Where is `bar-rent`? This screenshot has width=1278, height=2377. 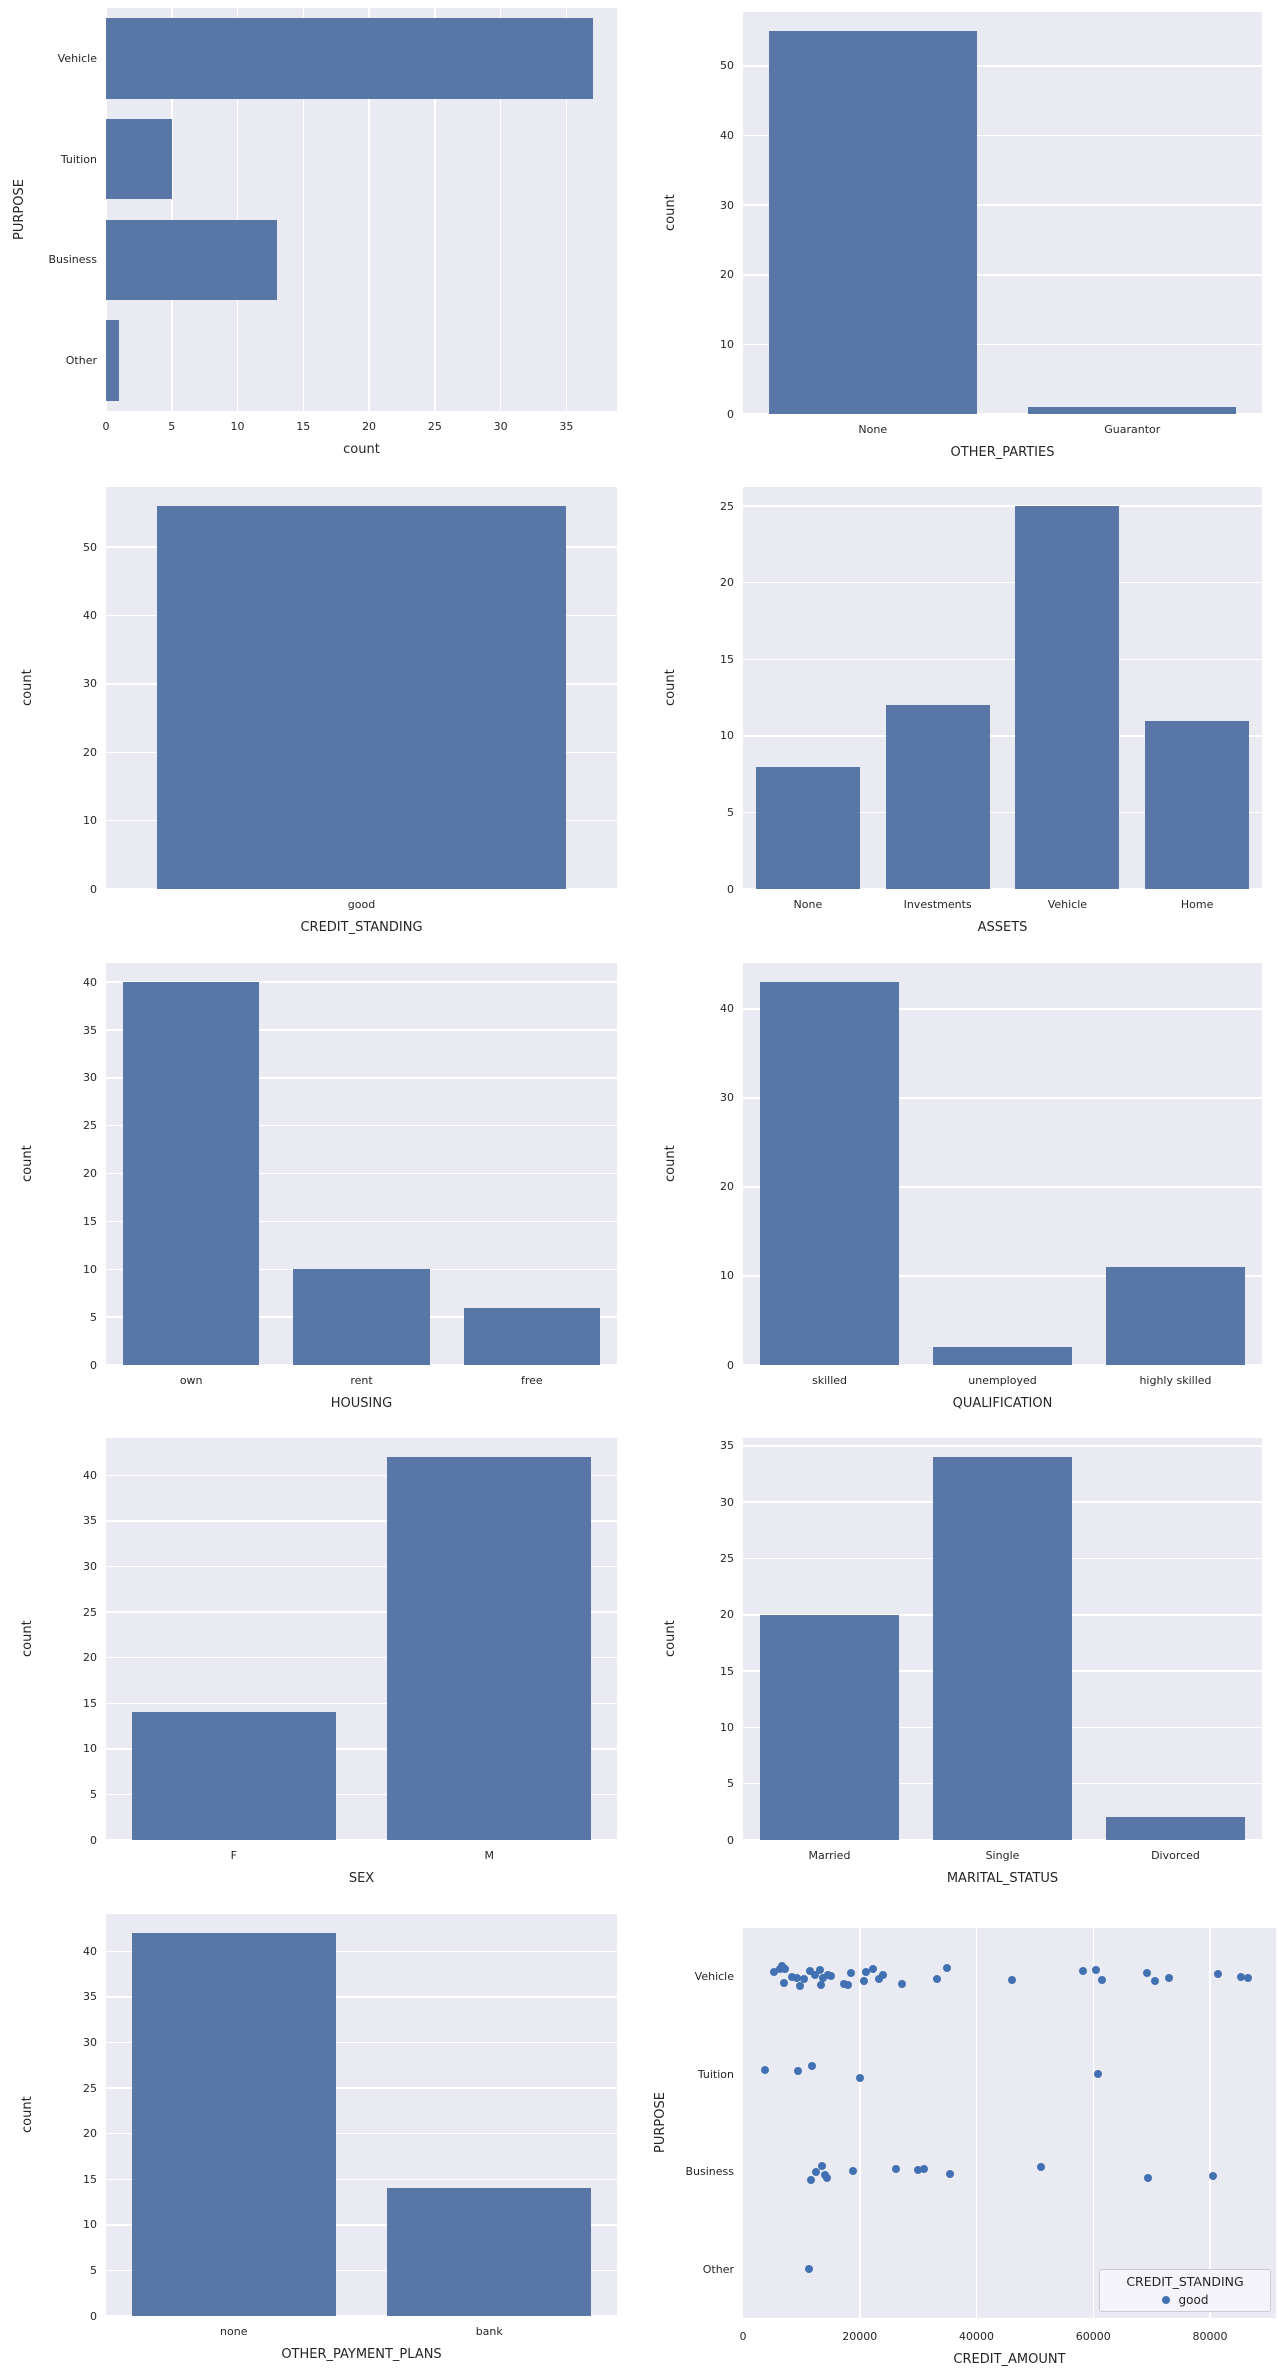 bar-rent is located at coordinates (361, 1317).